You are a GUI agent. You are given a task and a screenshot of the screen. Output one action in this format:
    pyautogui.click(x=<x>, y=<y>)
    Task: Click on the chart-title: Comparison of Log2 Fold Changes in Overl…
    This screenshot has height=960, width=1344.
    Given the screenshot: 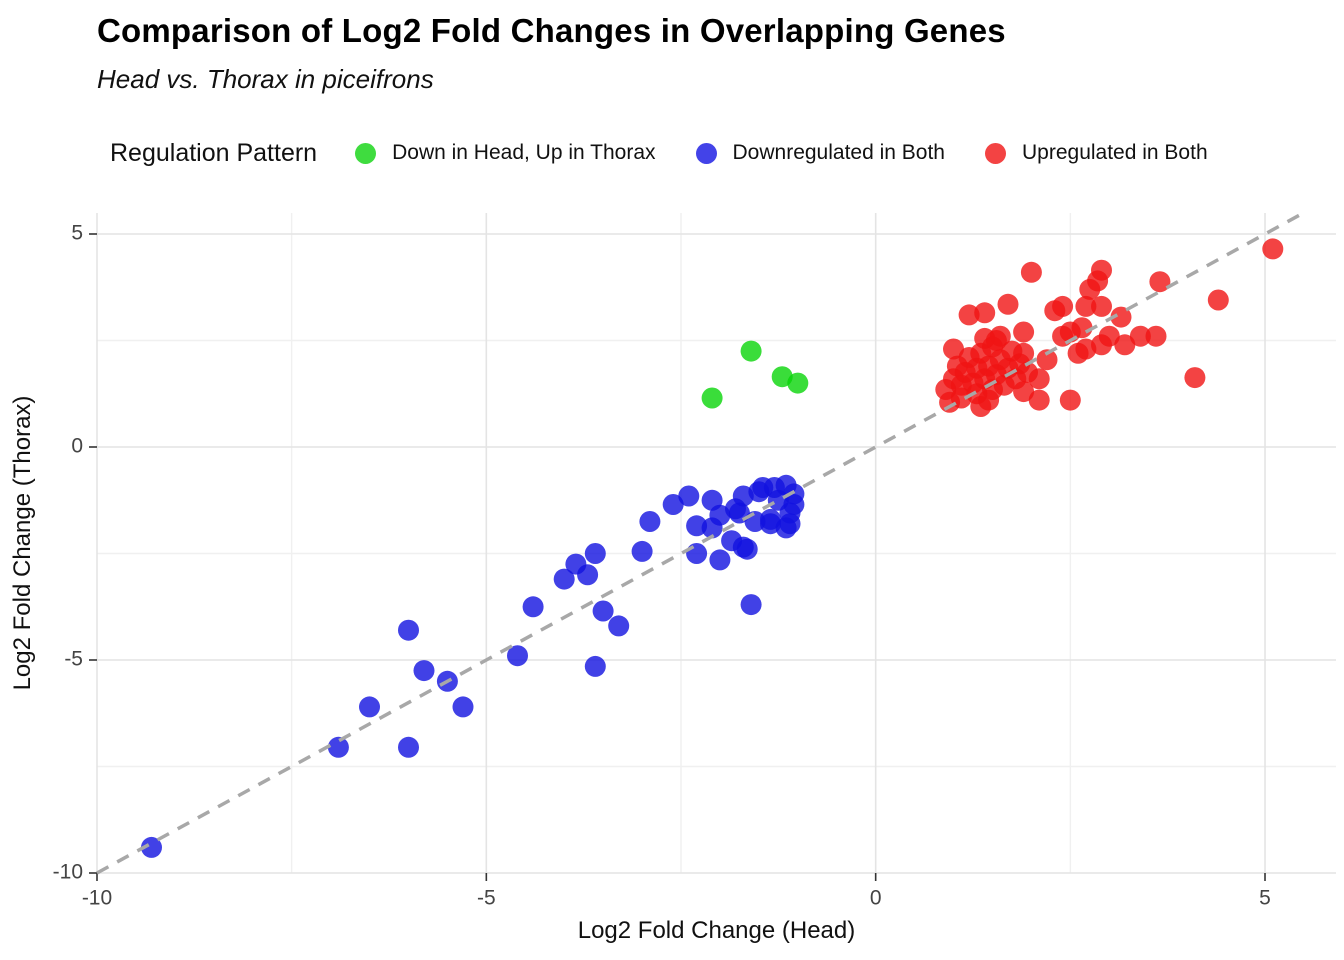 What is the action you would take?
    pyautogui.click(x=551, y=30)
    